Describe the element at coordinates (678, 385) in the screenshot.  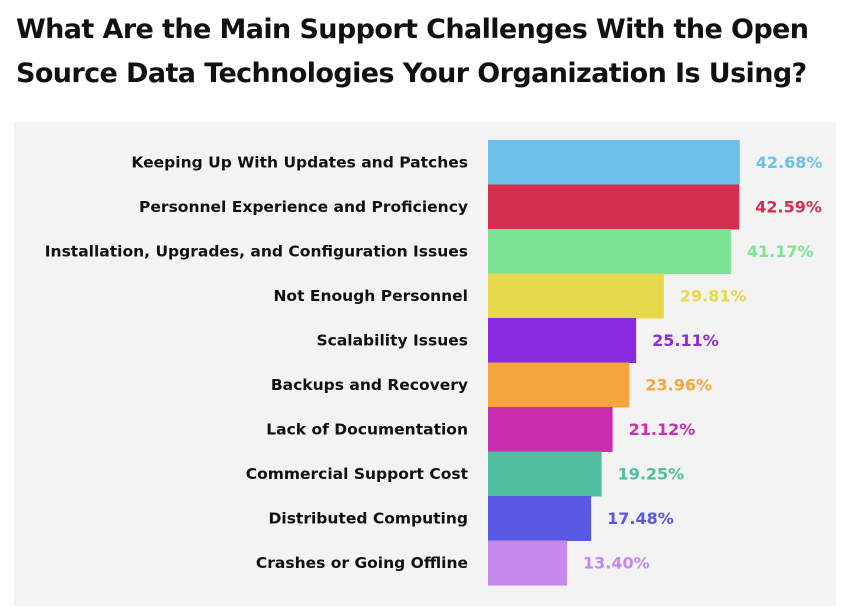
I see `value-label-5: 23.96%` at that location.